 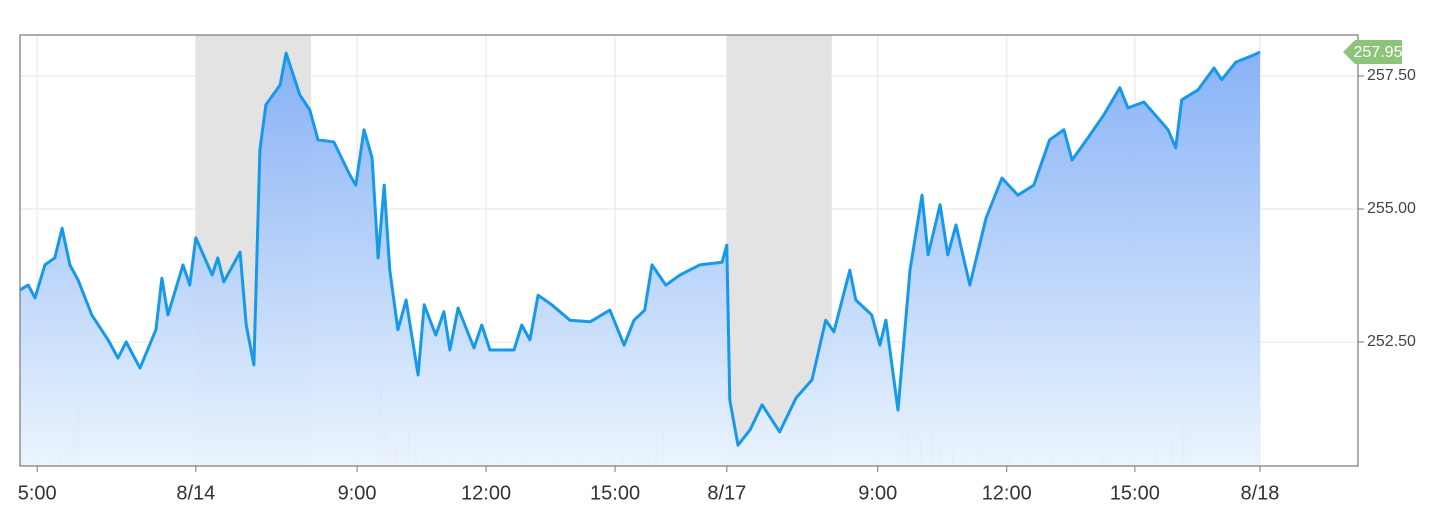 I want to click on last-price-label: 257.95, so click(x=1378, y=52).